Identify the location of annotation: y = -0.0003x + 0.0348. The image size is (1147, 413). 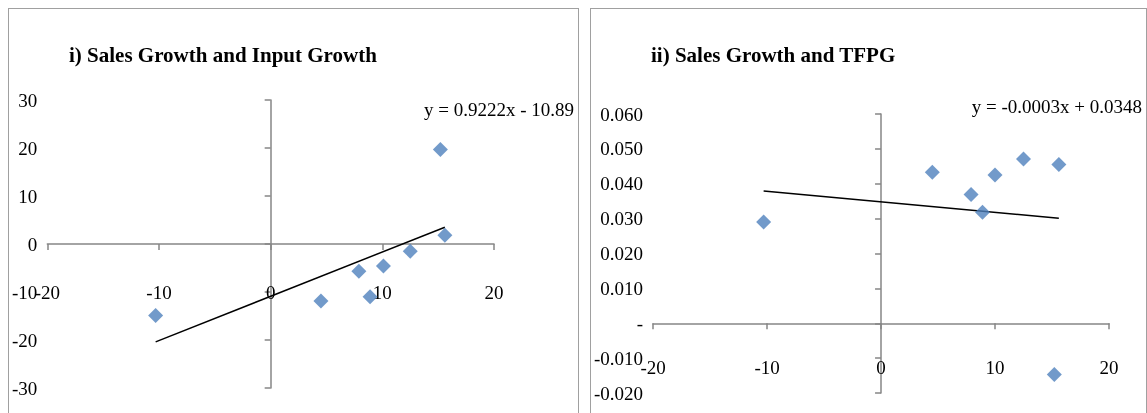
(1057, 106).